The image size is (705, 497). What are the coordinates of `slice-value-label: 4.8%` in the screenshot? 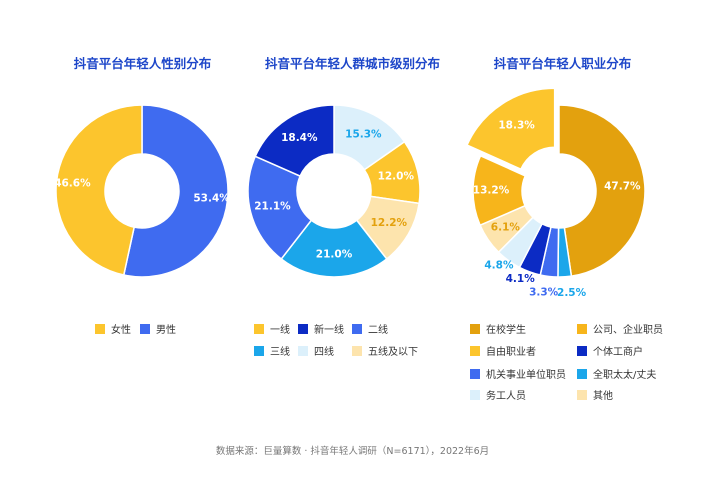 It's located at (499, 265).